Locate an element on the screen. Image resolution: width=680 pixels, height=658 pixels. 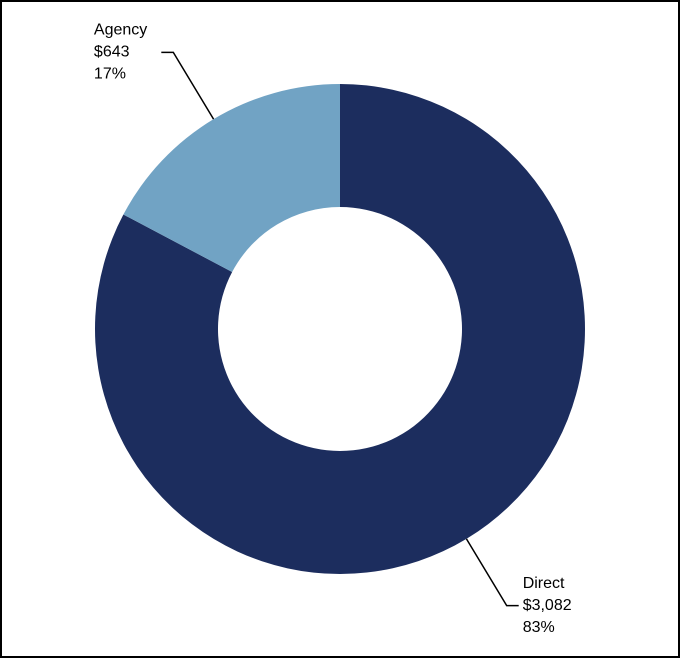
slice-label: 83% is located at coordinates (539, 627).